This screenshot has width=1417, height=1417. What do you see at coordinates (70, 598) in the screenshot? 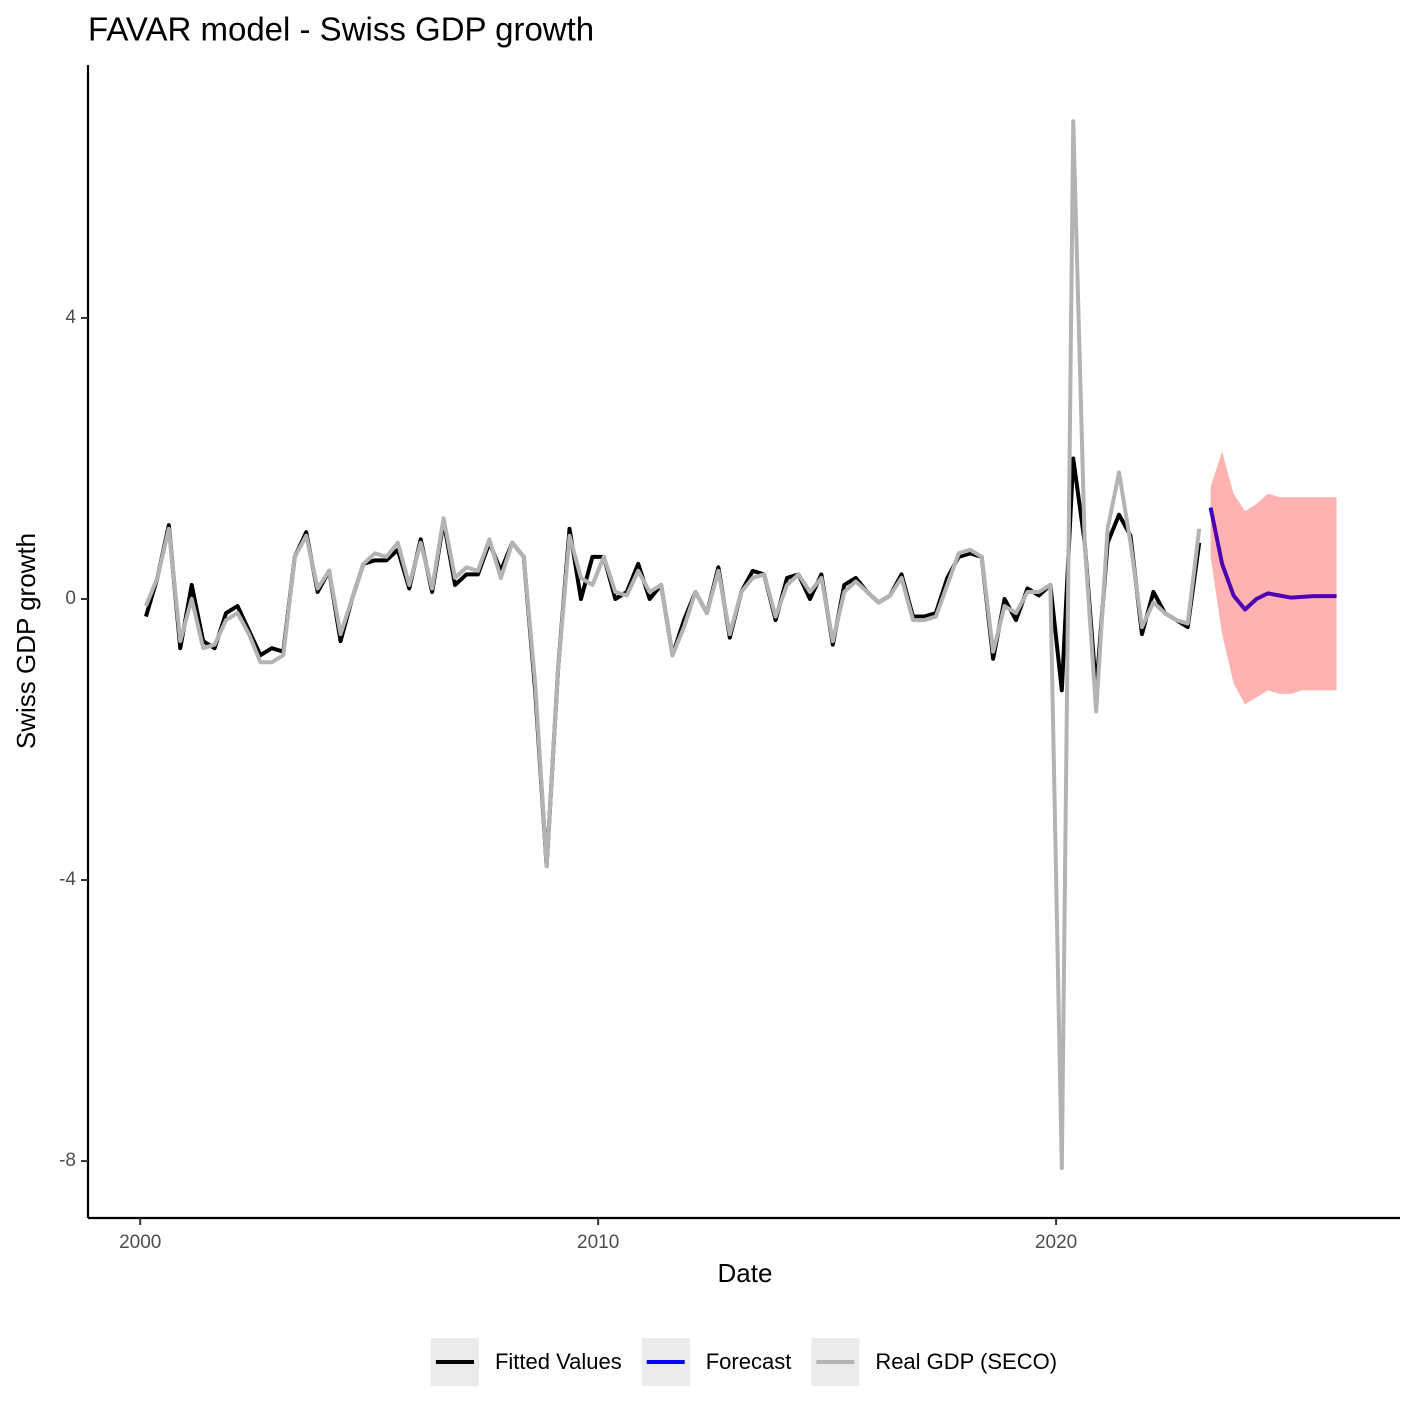
I see `y-tick-label: 0` at bounding box center [70, 598].